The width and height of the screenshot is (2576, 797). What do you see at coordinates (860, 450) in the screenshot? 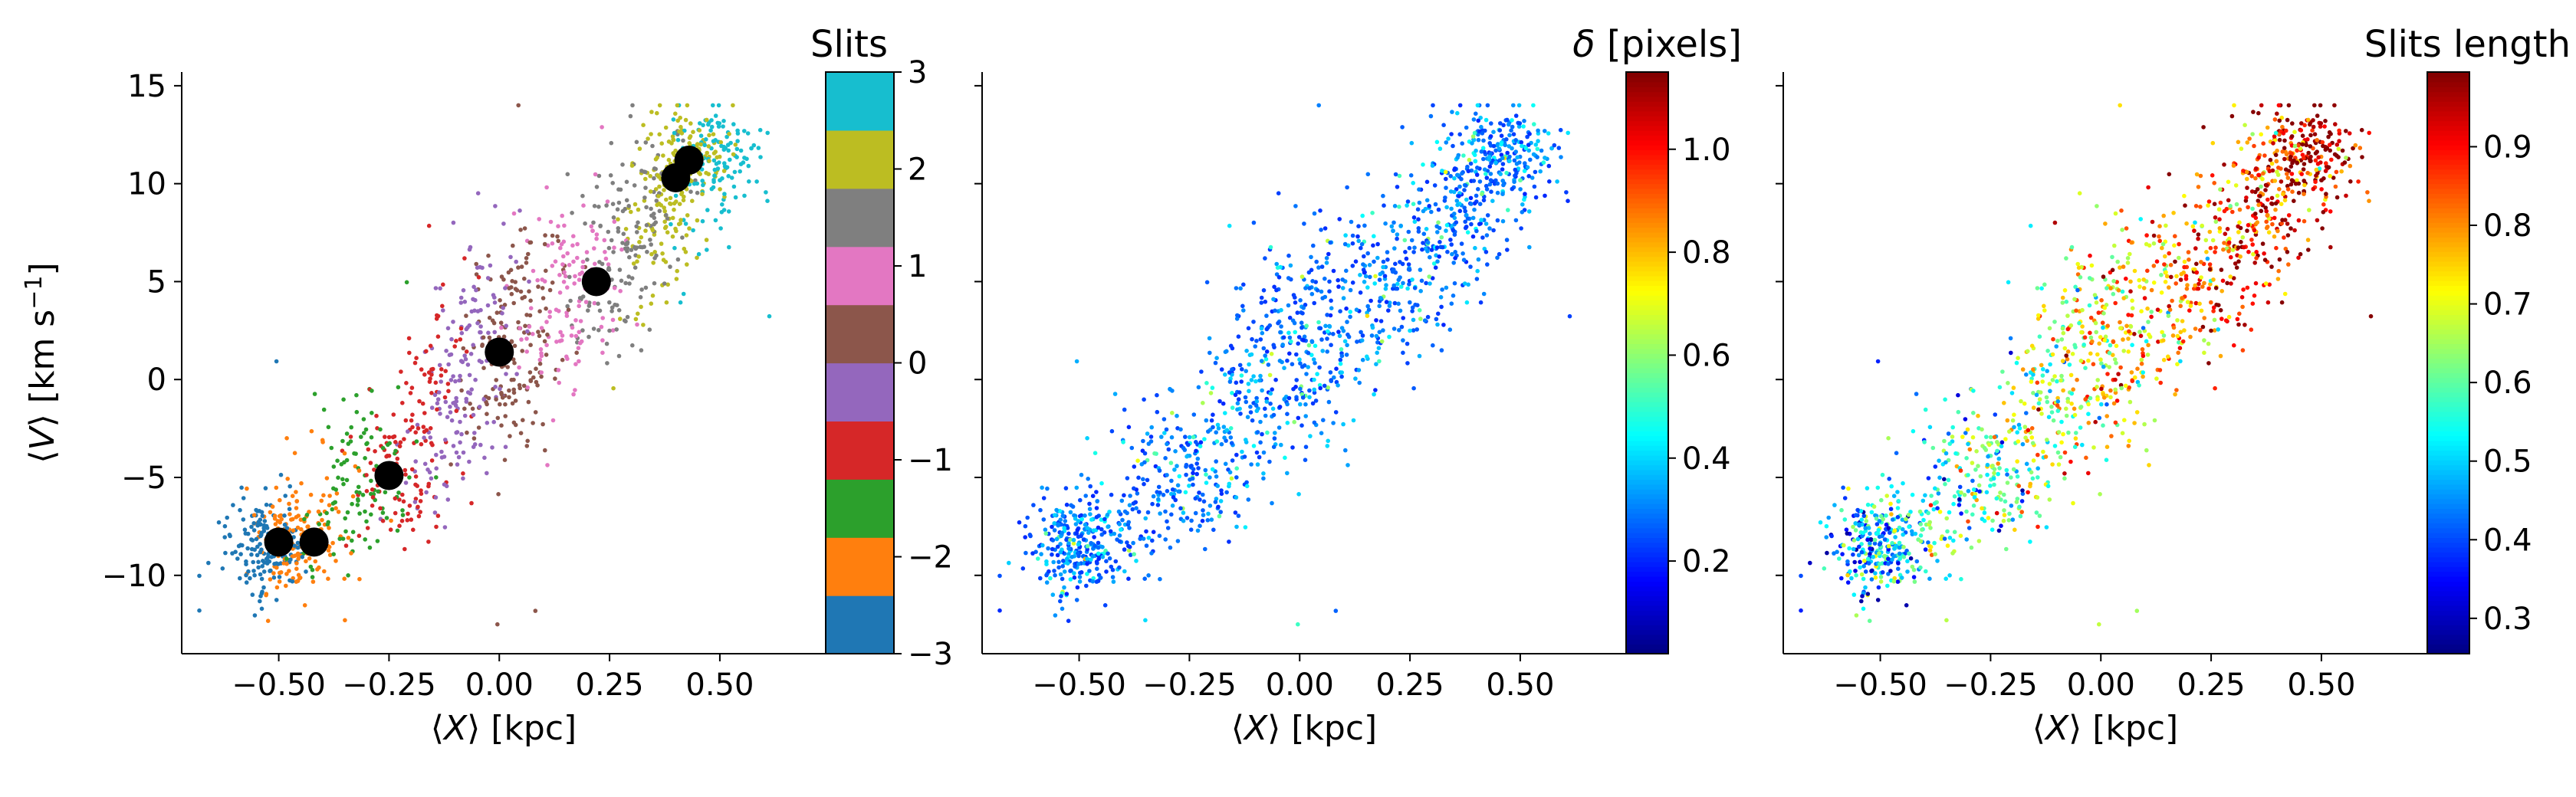
I see `colorbar-segment` at bounding box center [860, 450].